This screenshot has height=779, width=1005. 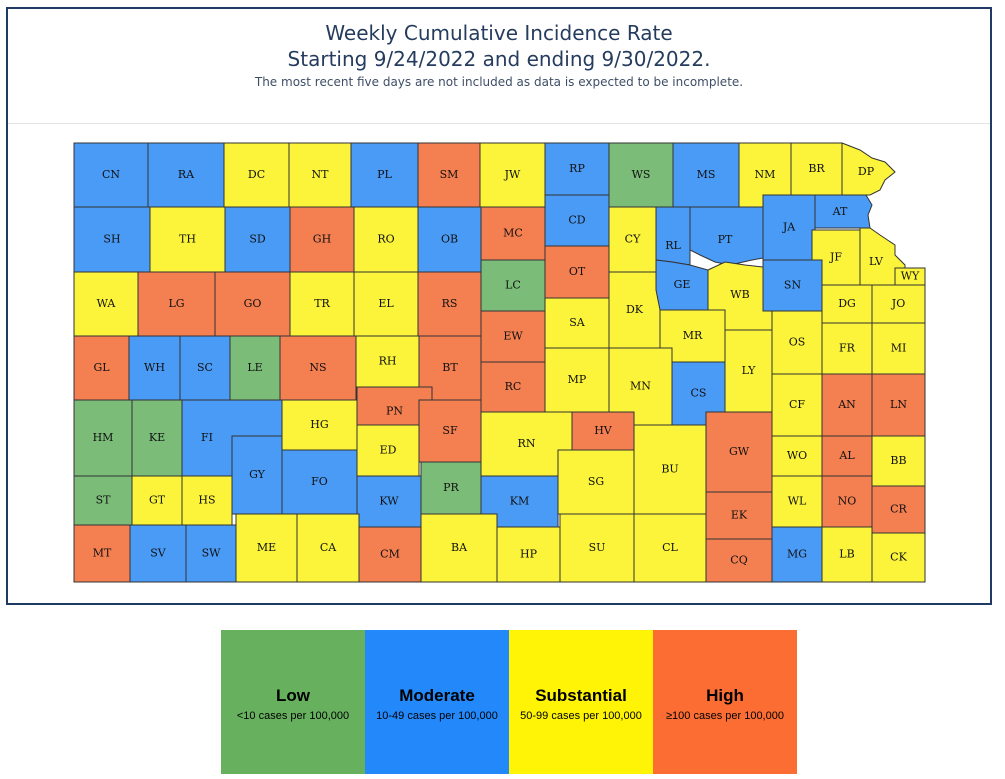 What do you see at coordinates (847, 303) in the screenshot?
I see `county-label-dg: DG` at bounding box center [847, 303].